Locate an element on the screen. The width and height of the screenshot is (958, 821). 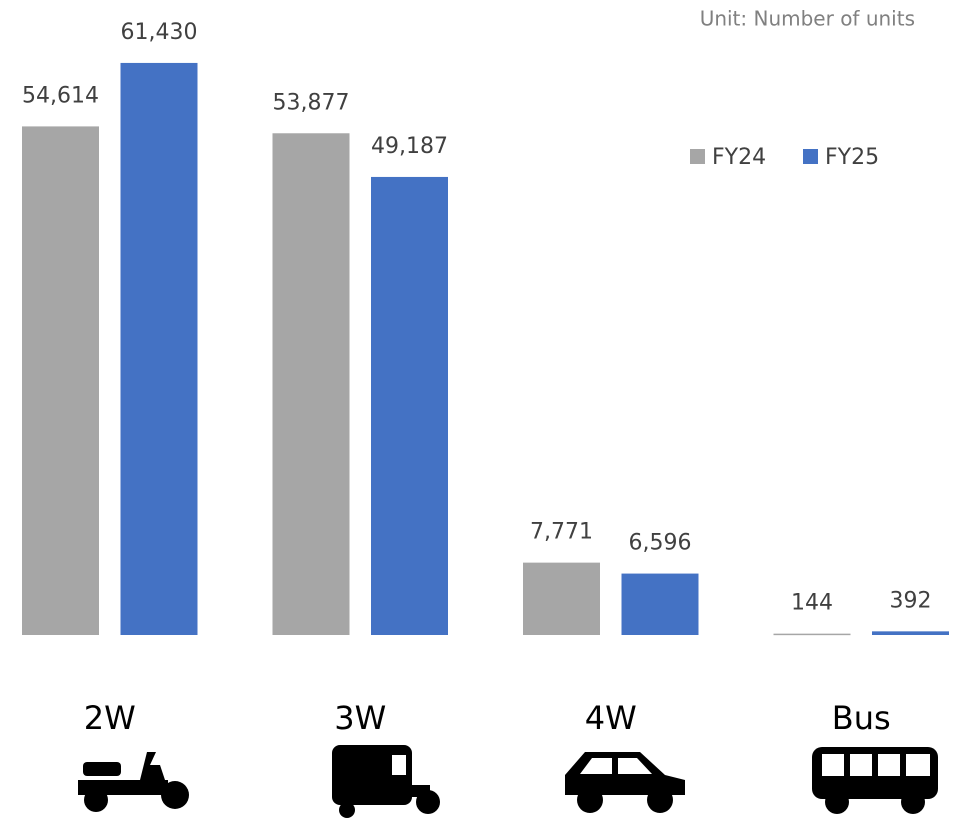
legend-label: FY24 is located at coordinates (739, 157).